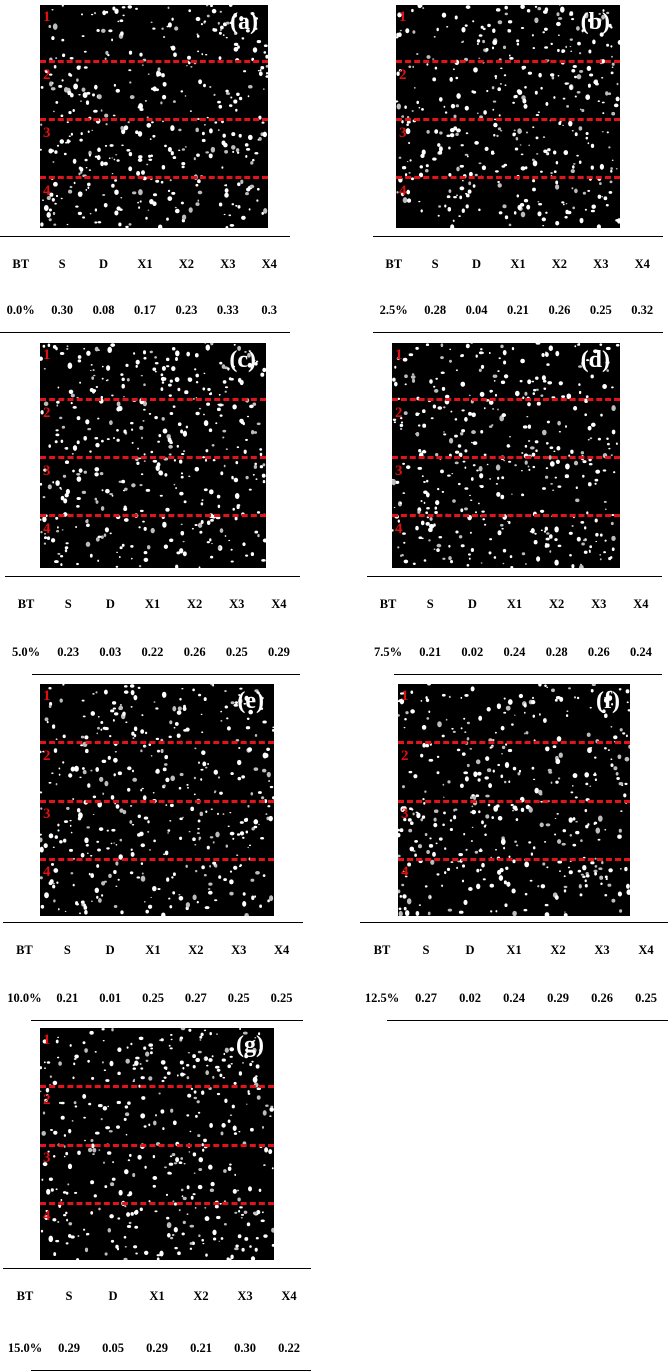 The height and width of the screenshot is (1372, 671). Describe the element at coordinates (269, 310) in the screenshot. I see `table-value-cell: 0.3` at that location.